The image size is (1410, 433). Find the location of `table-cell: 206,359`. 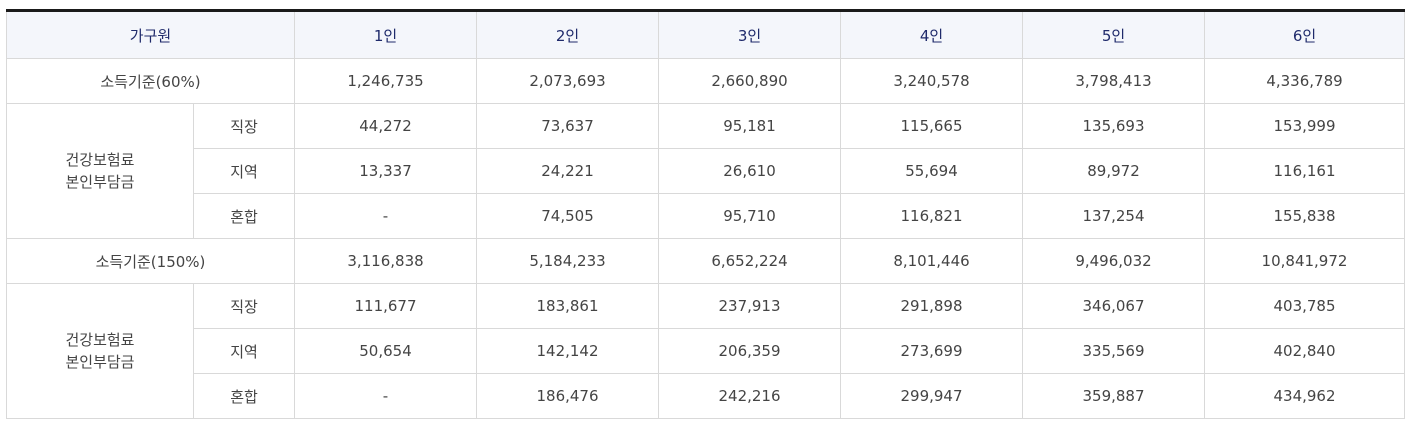

table-cell: 206,359 is located at coordinates (749, 351).